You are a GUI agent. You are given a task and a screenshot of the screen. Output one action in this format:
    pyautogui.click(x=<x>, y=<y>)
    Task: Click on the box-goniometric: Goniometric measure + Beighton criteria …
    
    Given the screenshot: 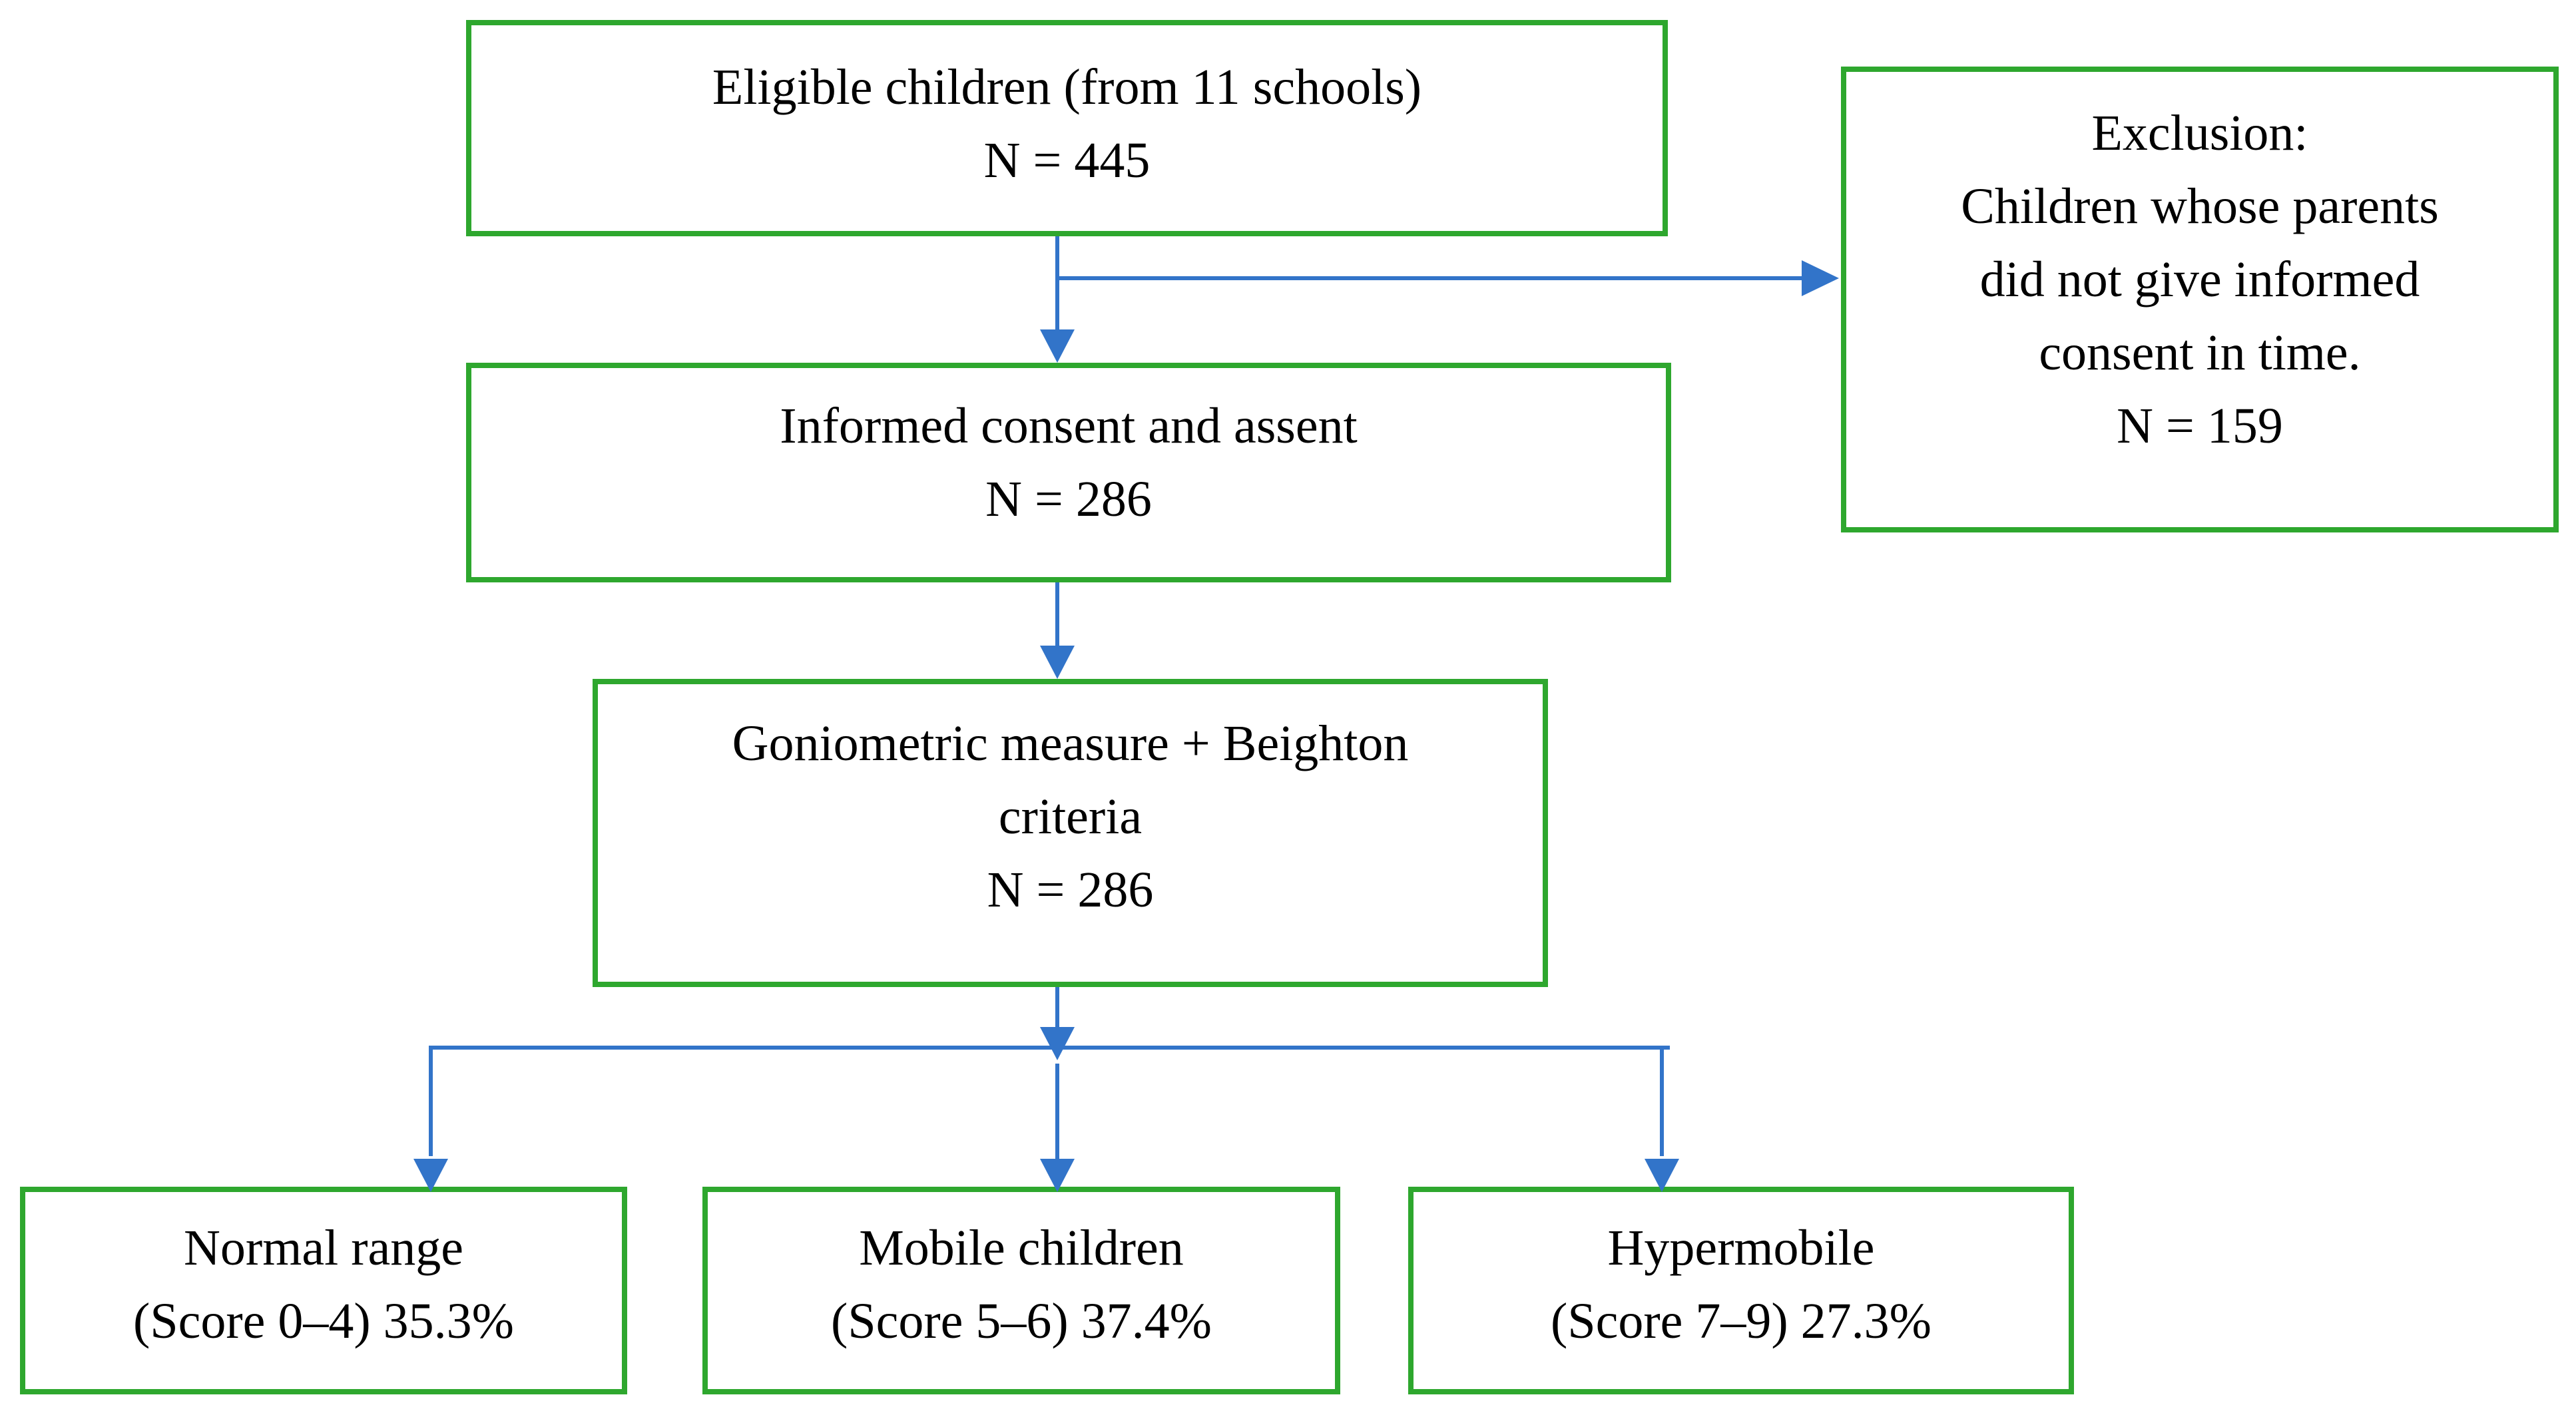 What is the action you would take?
    pyautogui.click(x=1070, y=833)
    